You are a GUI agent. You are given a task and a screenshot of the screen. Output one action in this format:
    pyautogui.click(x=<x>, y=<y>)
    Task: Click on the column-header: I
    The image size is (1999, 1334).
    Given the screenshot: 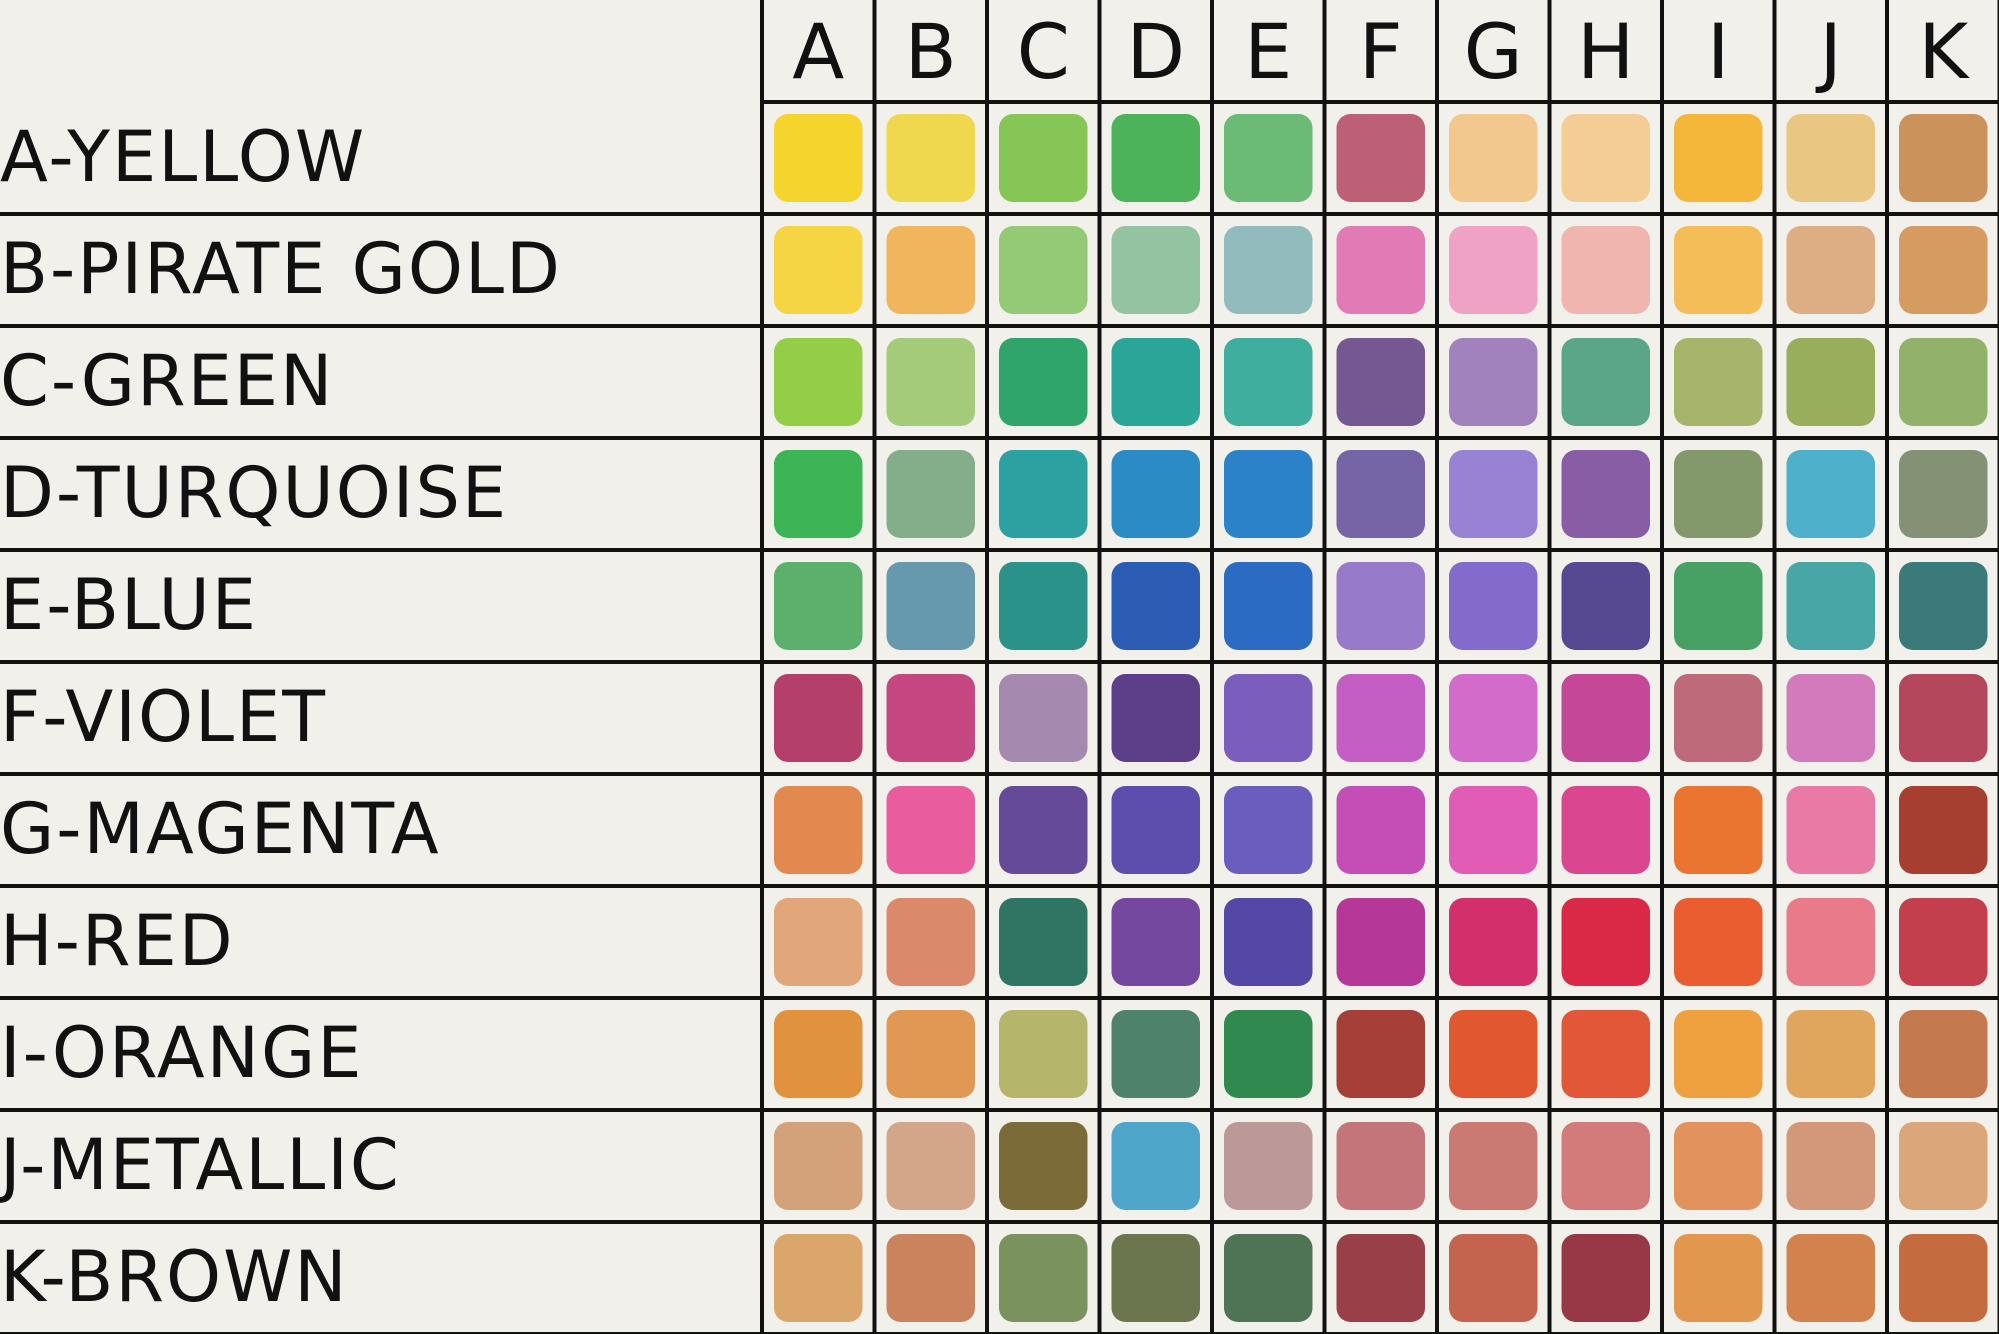 What is the action you would take?
    pyautogui.click(x=1718, y=51)
    